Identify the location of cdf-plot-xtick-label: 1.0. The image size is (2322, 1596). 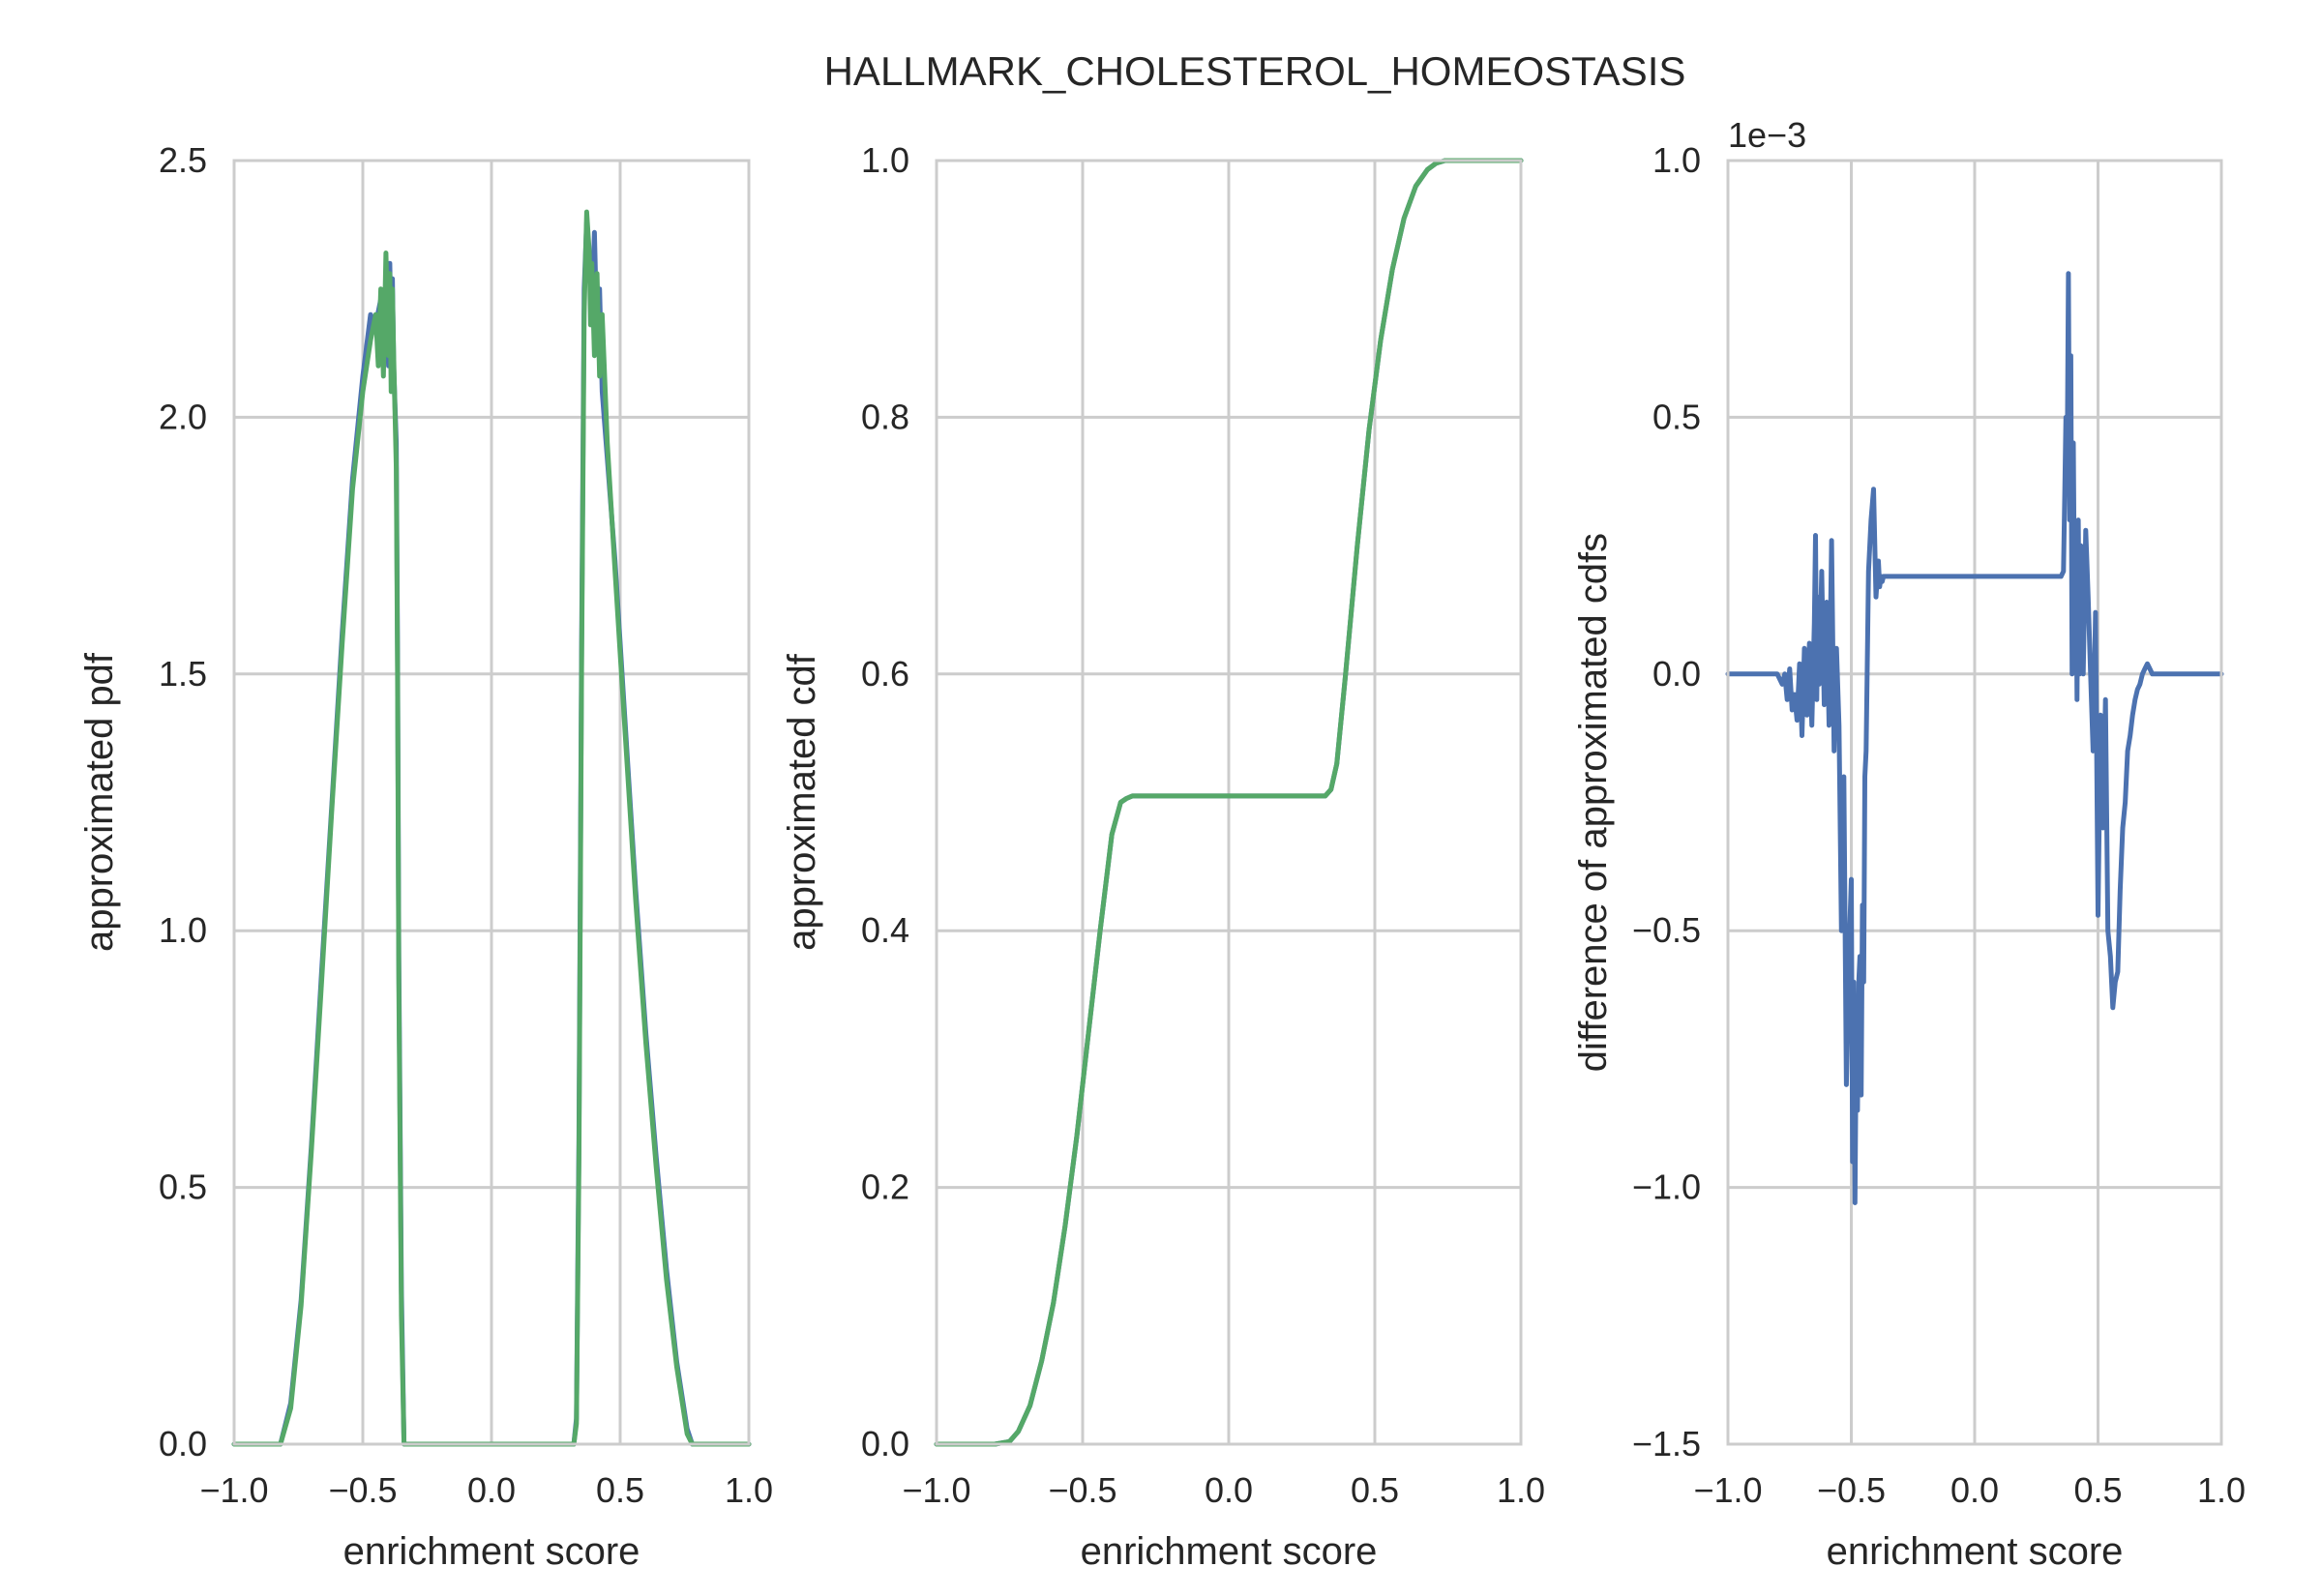
(1521, 1490).